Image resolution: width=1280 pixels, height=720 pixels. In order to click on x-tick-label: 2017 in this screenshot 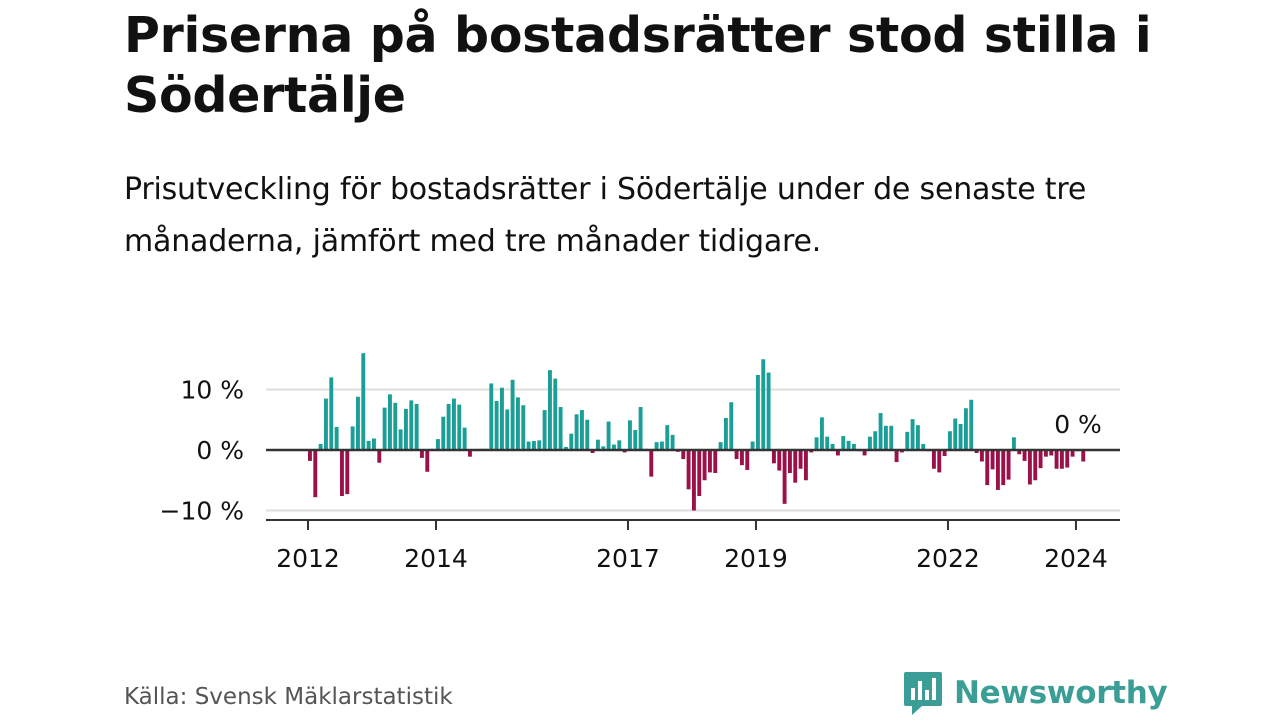, I will do `click(628, 558)`.